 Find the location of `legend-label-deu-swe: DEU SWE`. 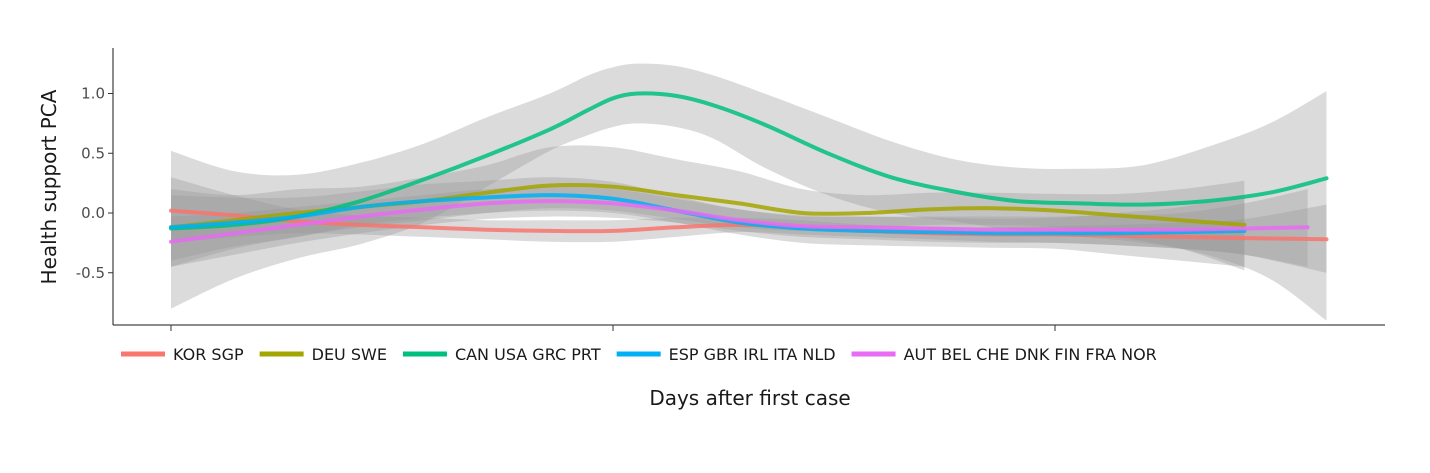

legend-label-deu-swe: DEU SWE is located at coordinates (349, 354).